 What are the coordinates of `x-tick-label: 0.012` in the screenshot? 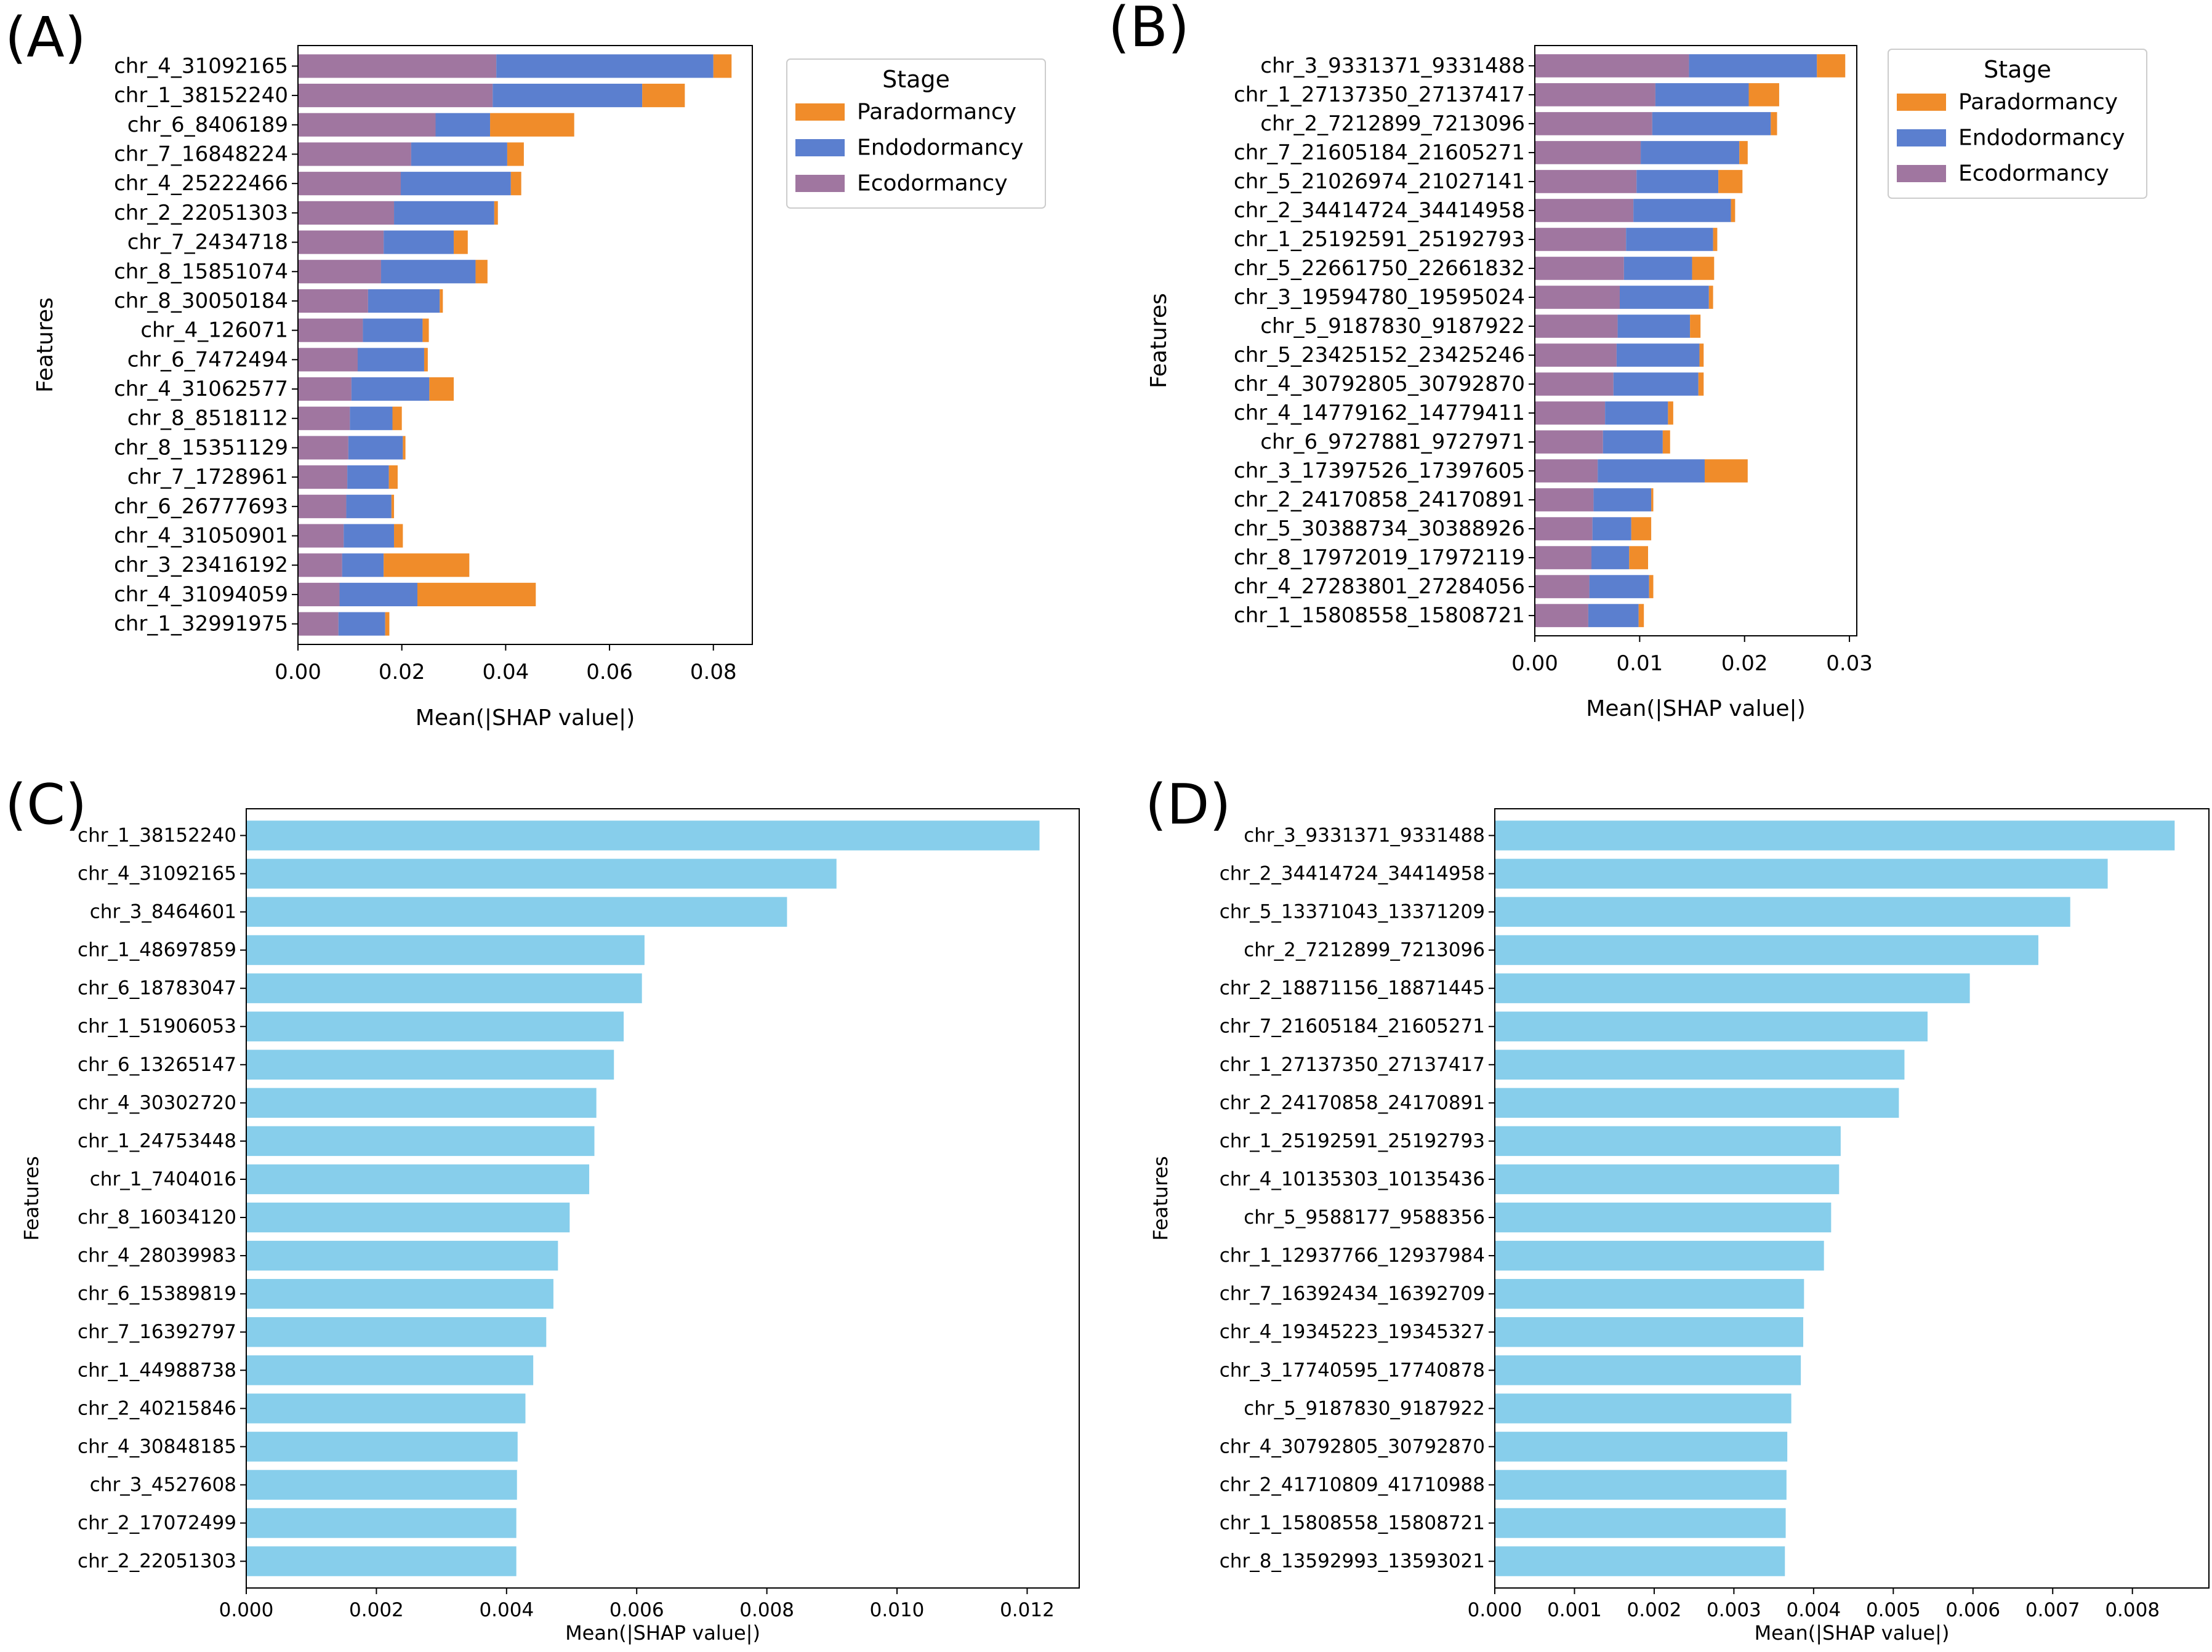 It's located at (1027, 1610).